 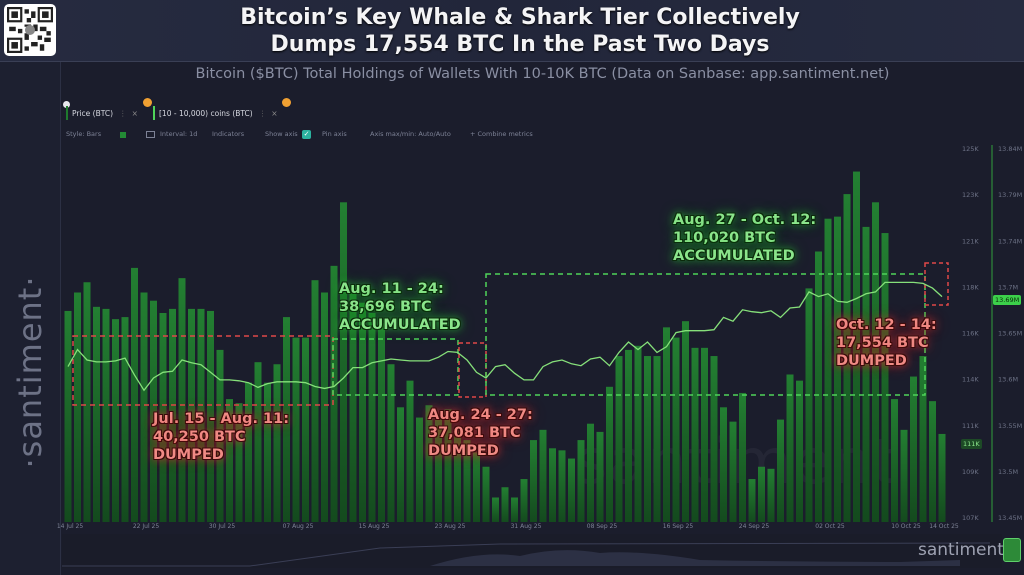 What do you see at coordinates (964, 550) in the screenshot?
I see `santiment-logo: santiment·` at bounding box center [964, 550].